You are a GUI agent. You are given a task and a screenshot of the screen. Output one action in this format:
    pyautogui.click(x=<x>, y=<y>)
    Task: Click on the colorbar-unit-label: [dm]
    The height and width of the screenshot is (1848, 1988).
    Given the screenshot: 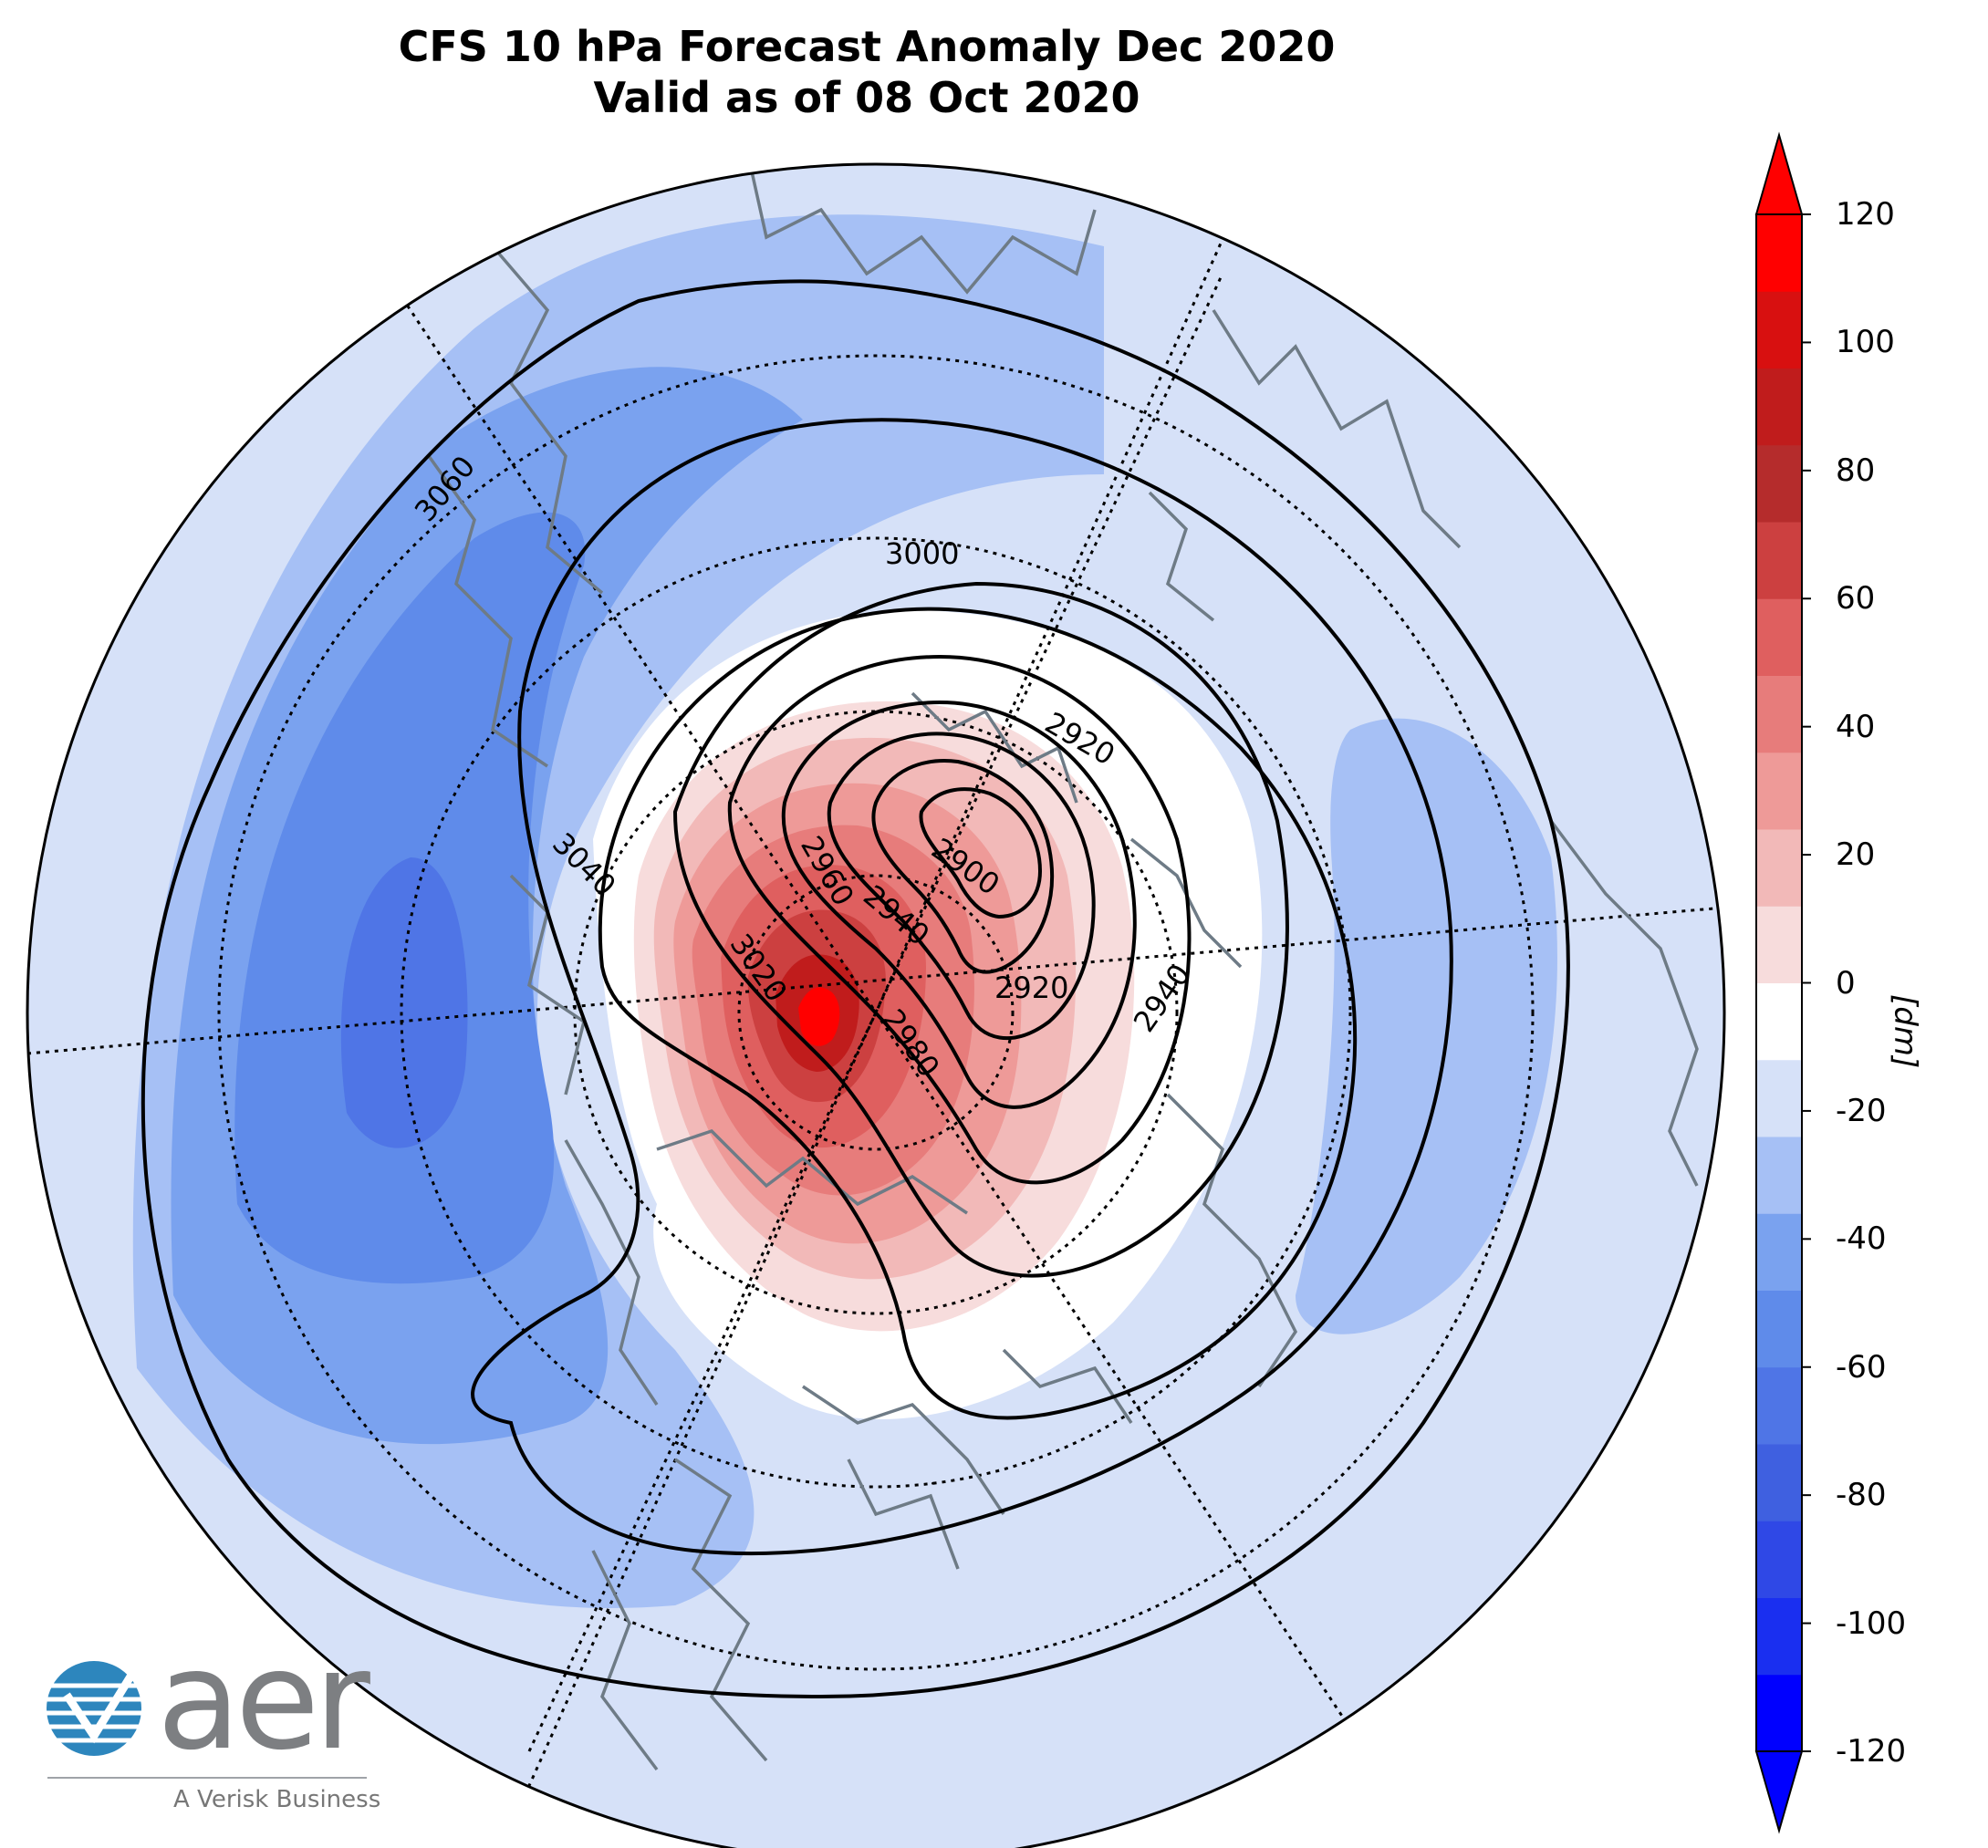 What is the action you would take?
    pyautogui.click(x=1905, y=1031)
    